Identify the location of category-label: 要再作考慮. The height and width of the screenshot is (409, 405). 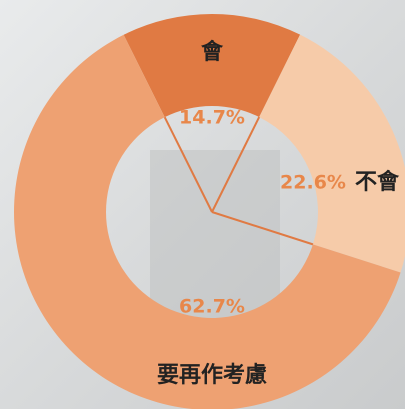
(212, 375).